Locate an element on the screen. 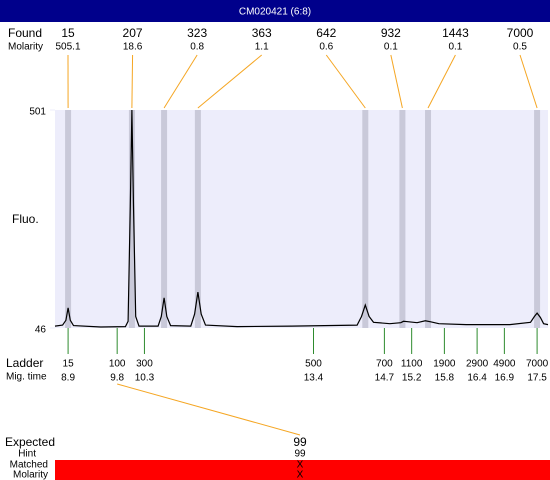  found-label: Found is located at coordinates (25, 33).